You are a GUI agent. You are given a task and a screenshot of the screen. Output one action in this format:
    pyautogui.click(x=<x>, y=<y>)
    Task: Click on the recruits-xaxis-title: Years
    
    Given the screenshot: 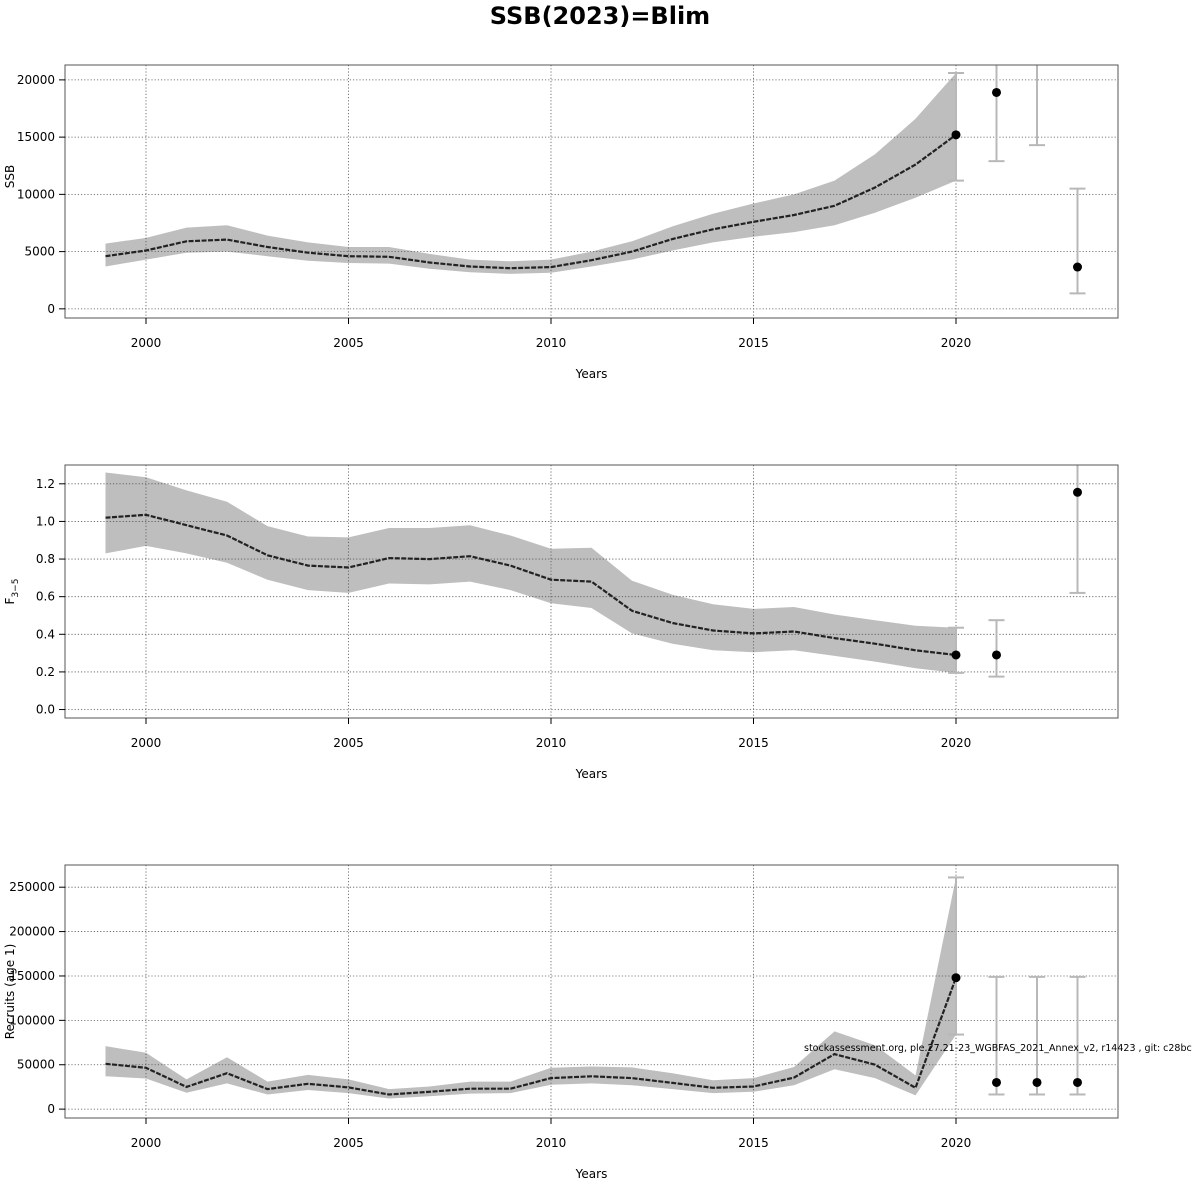 What is the action you would take?
    pyautogui.click(x=591, y=1174)
    